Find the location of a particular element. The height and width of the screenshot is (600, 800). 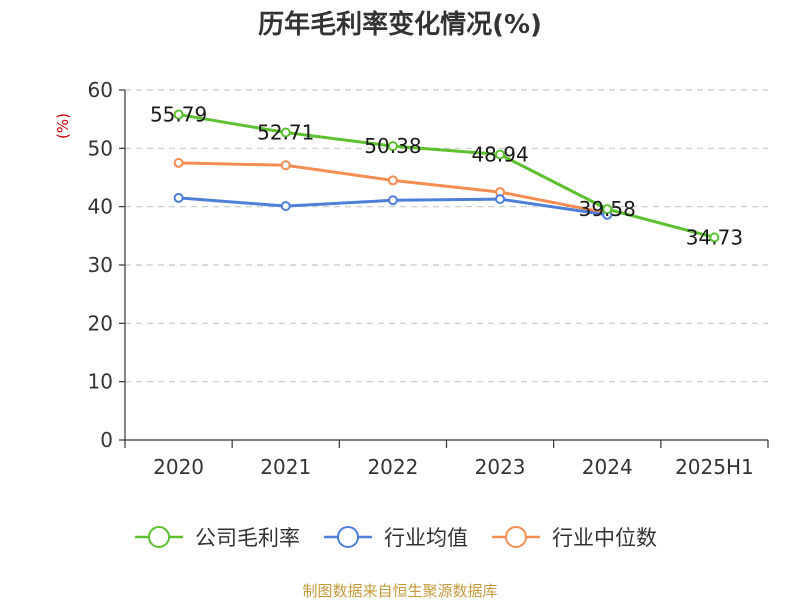

legend-label: 公司毛利率 is located at coordinates (247, 538).